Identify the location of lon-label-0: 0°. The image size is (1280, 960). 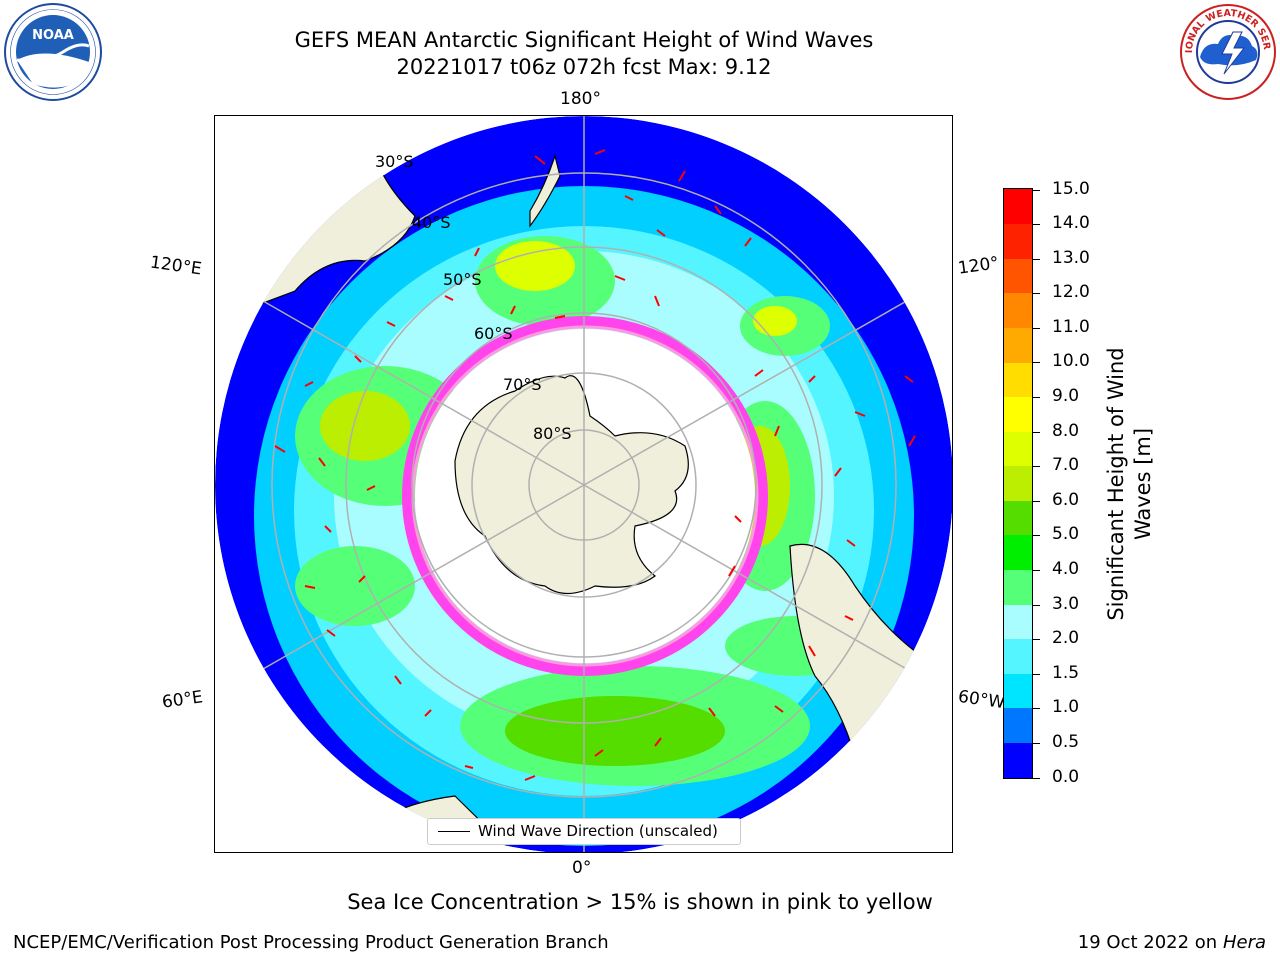
(582, 868).